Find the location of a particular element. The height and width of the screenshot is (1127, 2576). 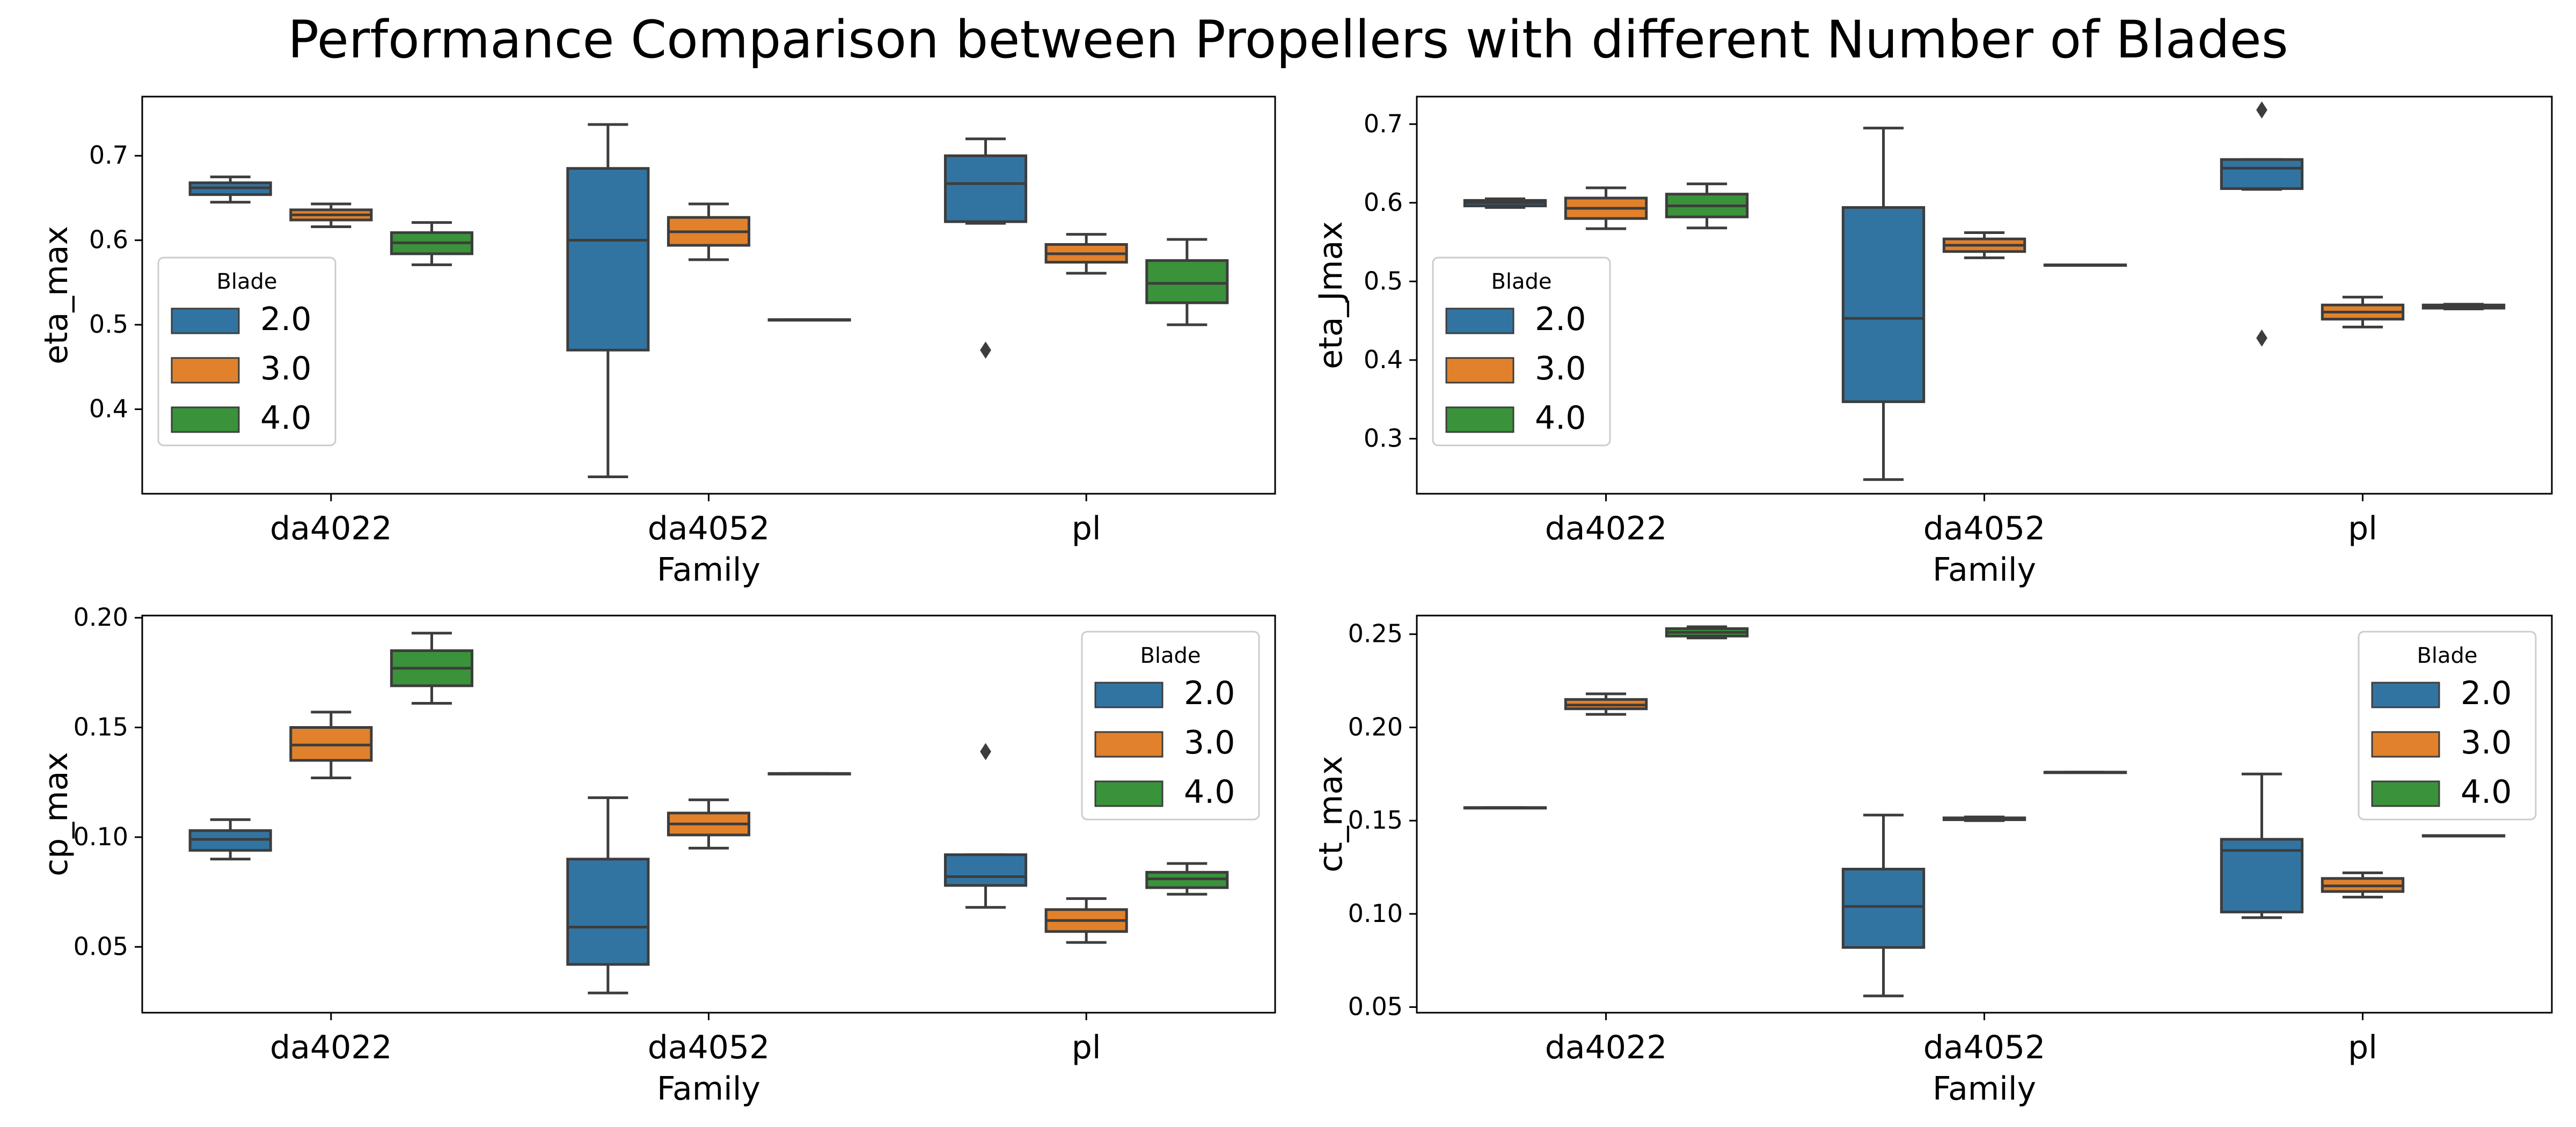

y-tick-label: 0.25 is located at coordinates (1375, 633).